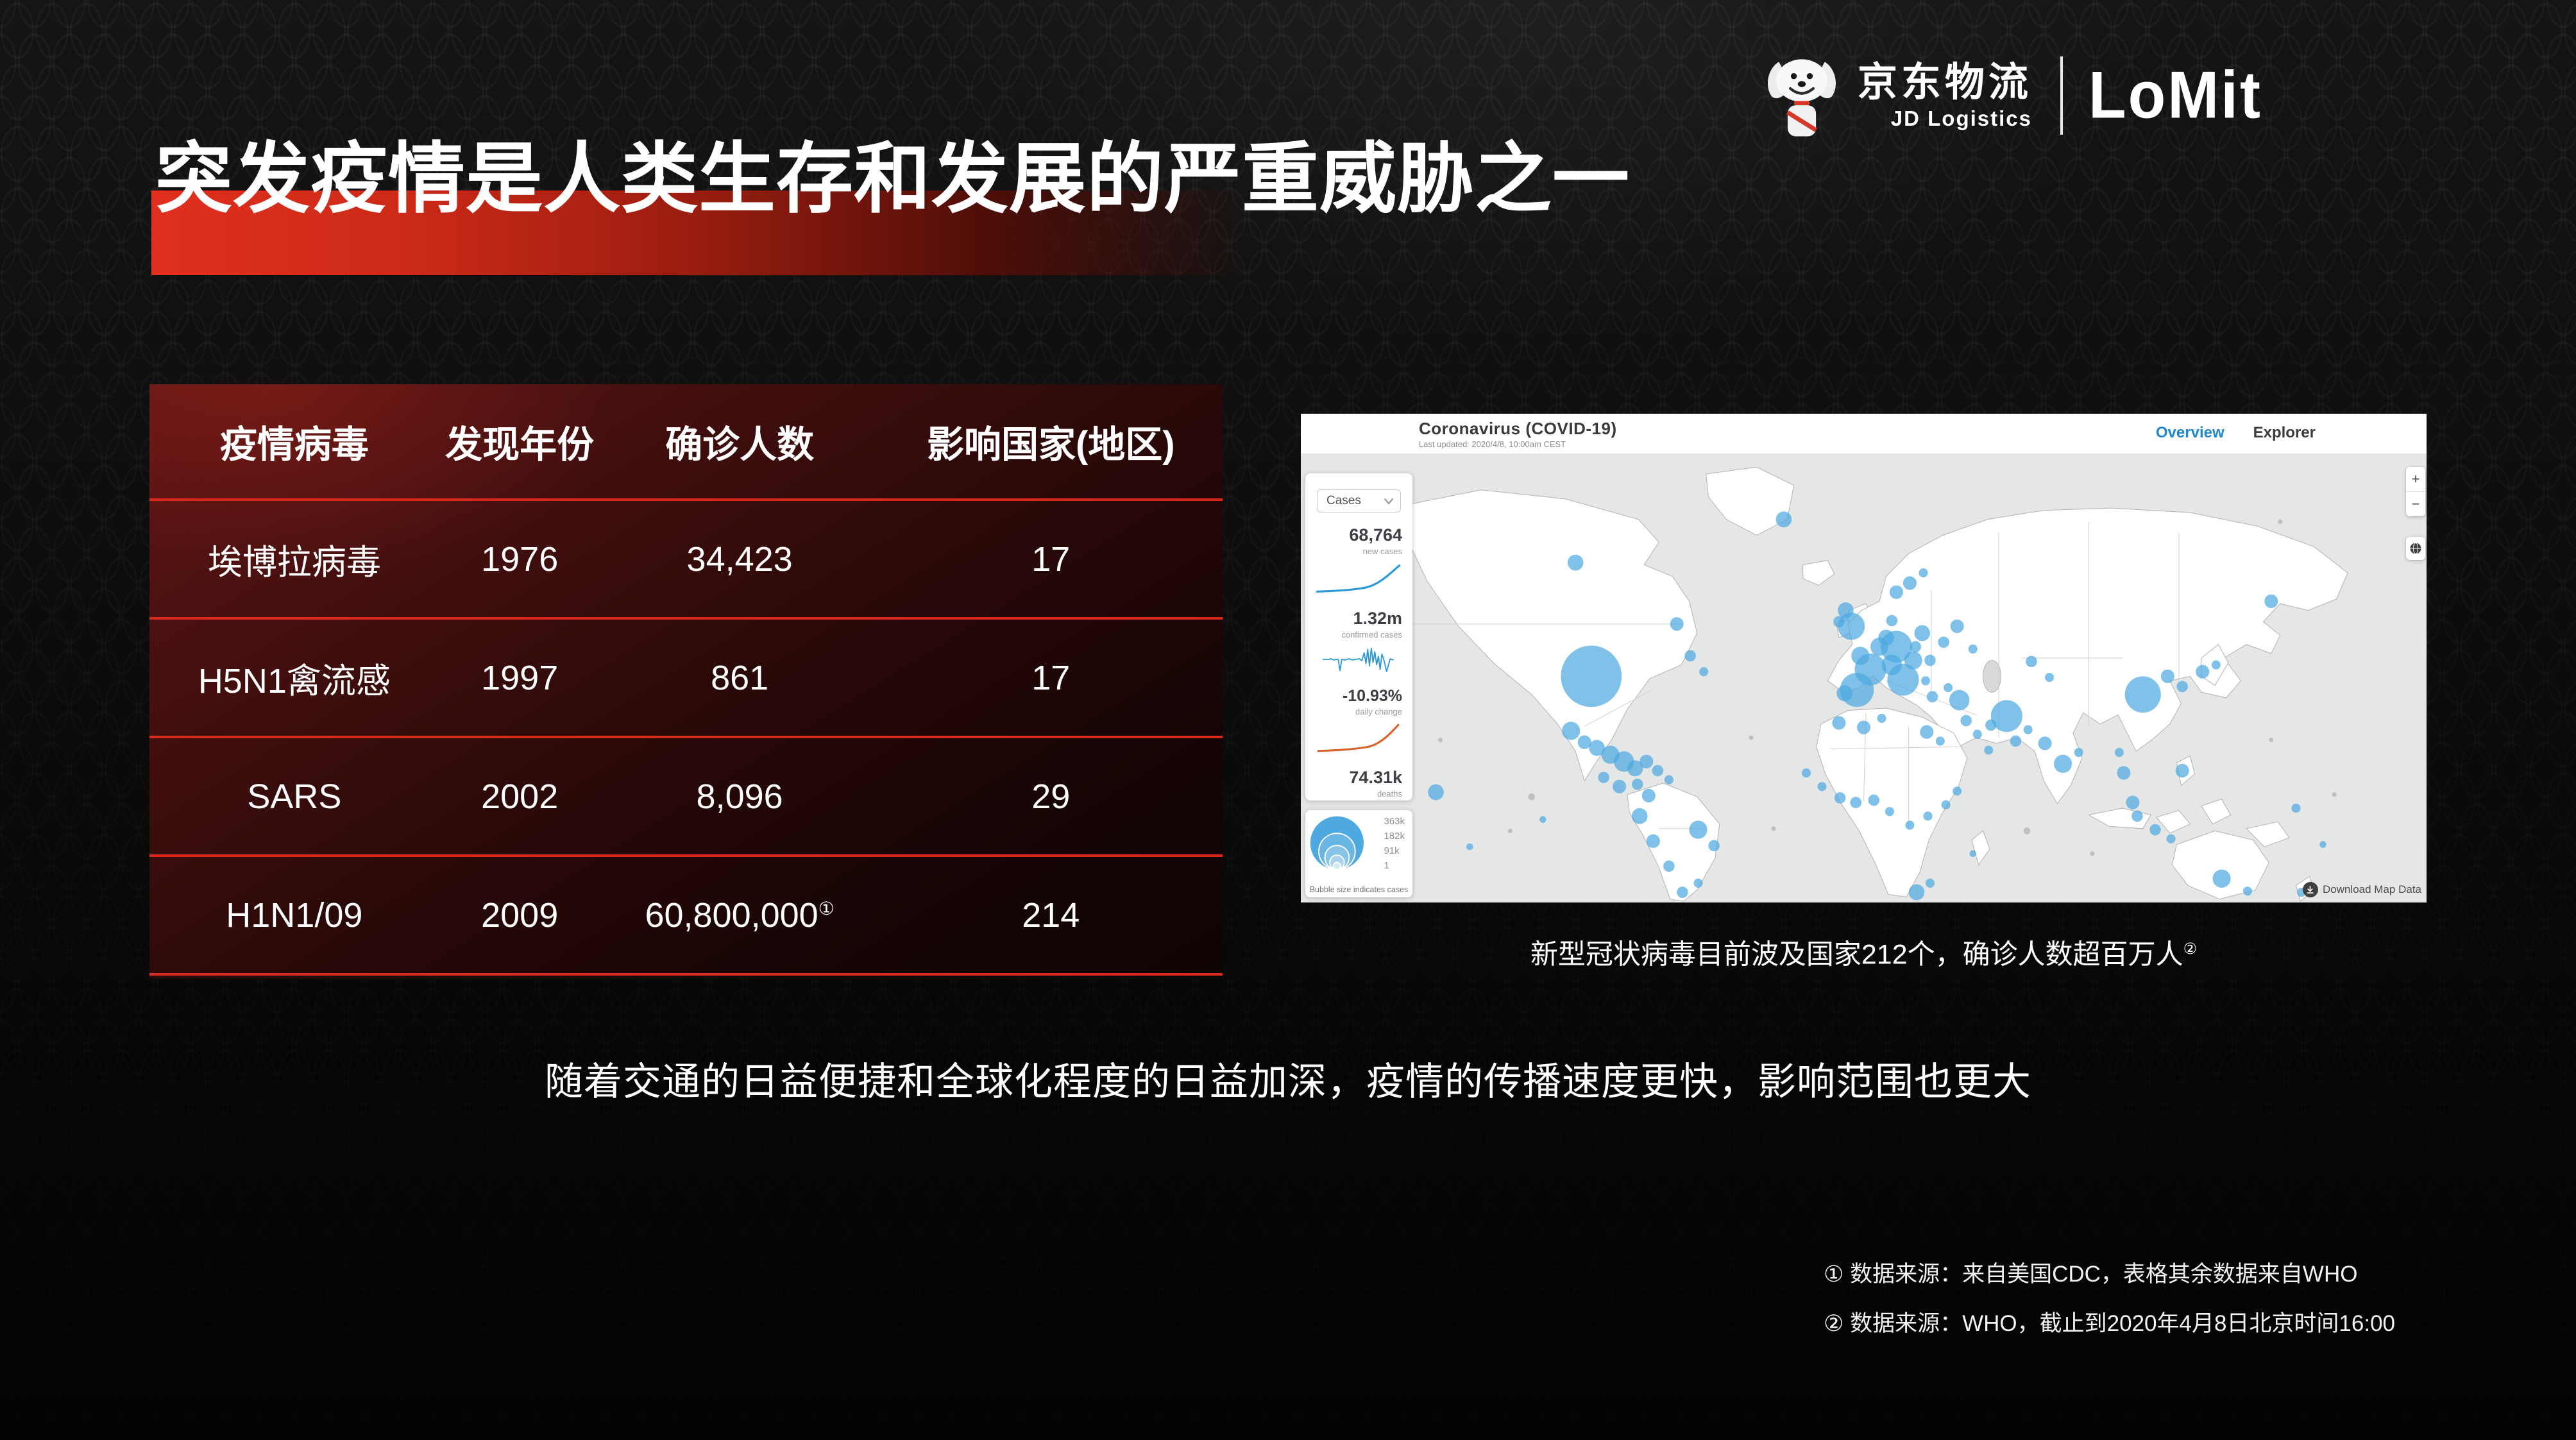 This screenshot has height=1440, width=2576. Describe the element at coordinates (1377, 618) in the screenshot. I see `confirmed-cases-value: 1.32m` at that location.